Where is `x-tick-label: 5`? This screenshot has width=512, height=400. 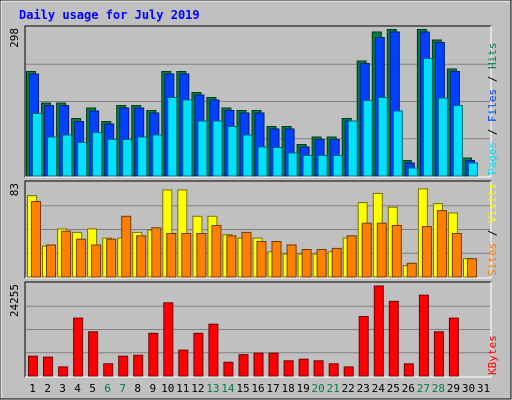
x-tick-label: 5 is located at coordinates (92, 388).